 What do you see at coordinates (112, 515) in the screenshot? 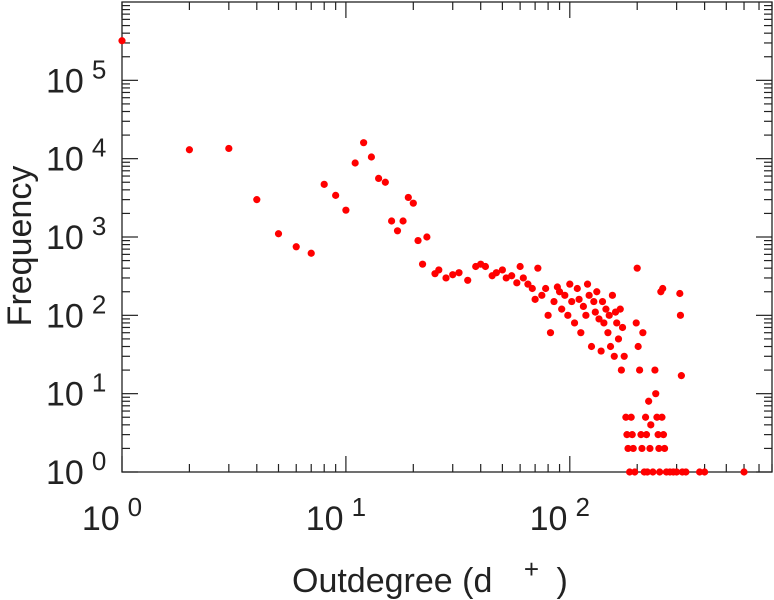
I see `x-tick-label: 10 0` at bounding box center [112, 515].